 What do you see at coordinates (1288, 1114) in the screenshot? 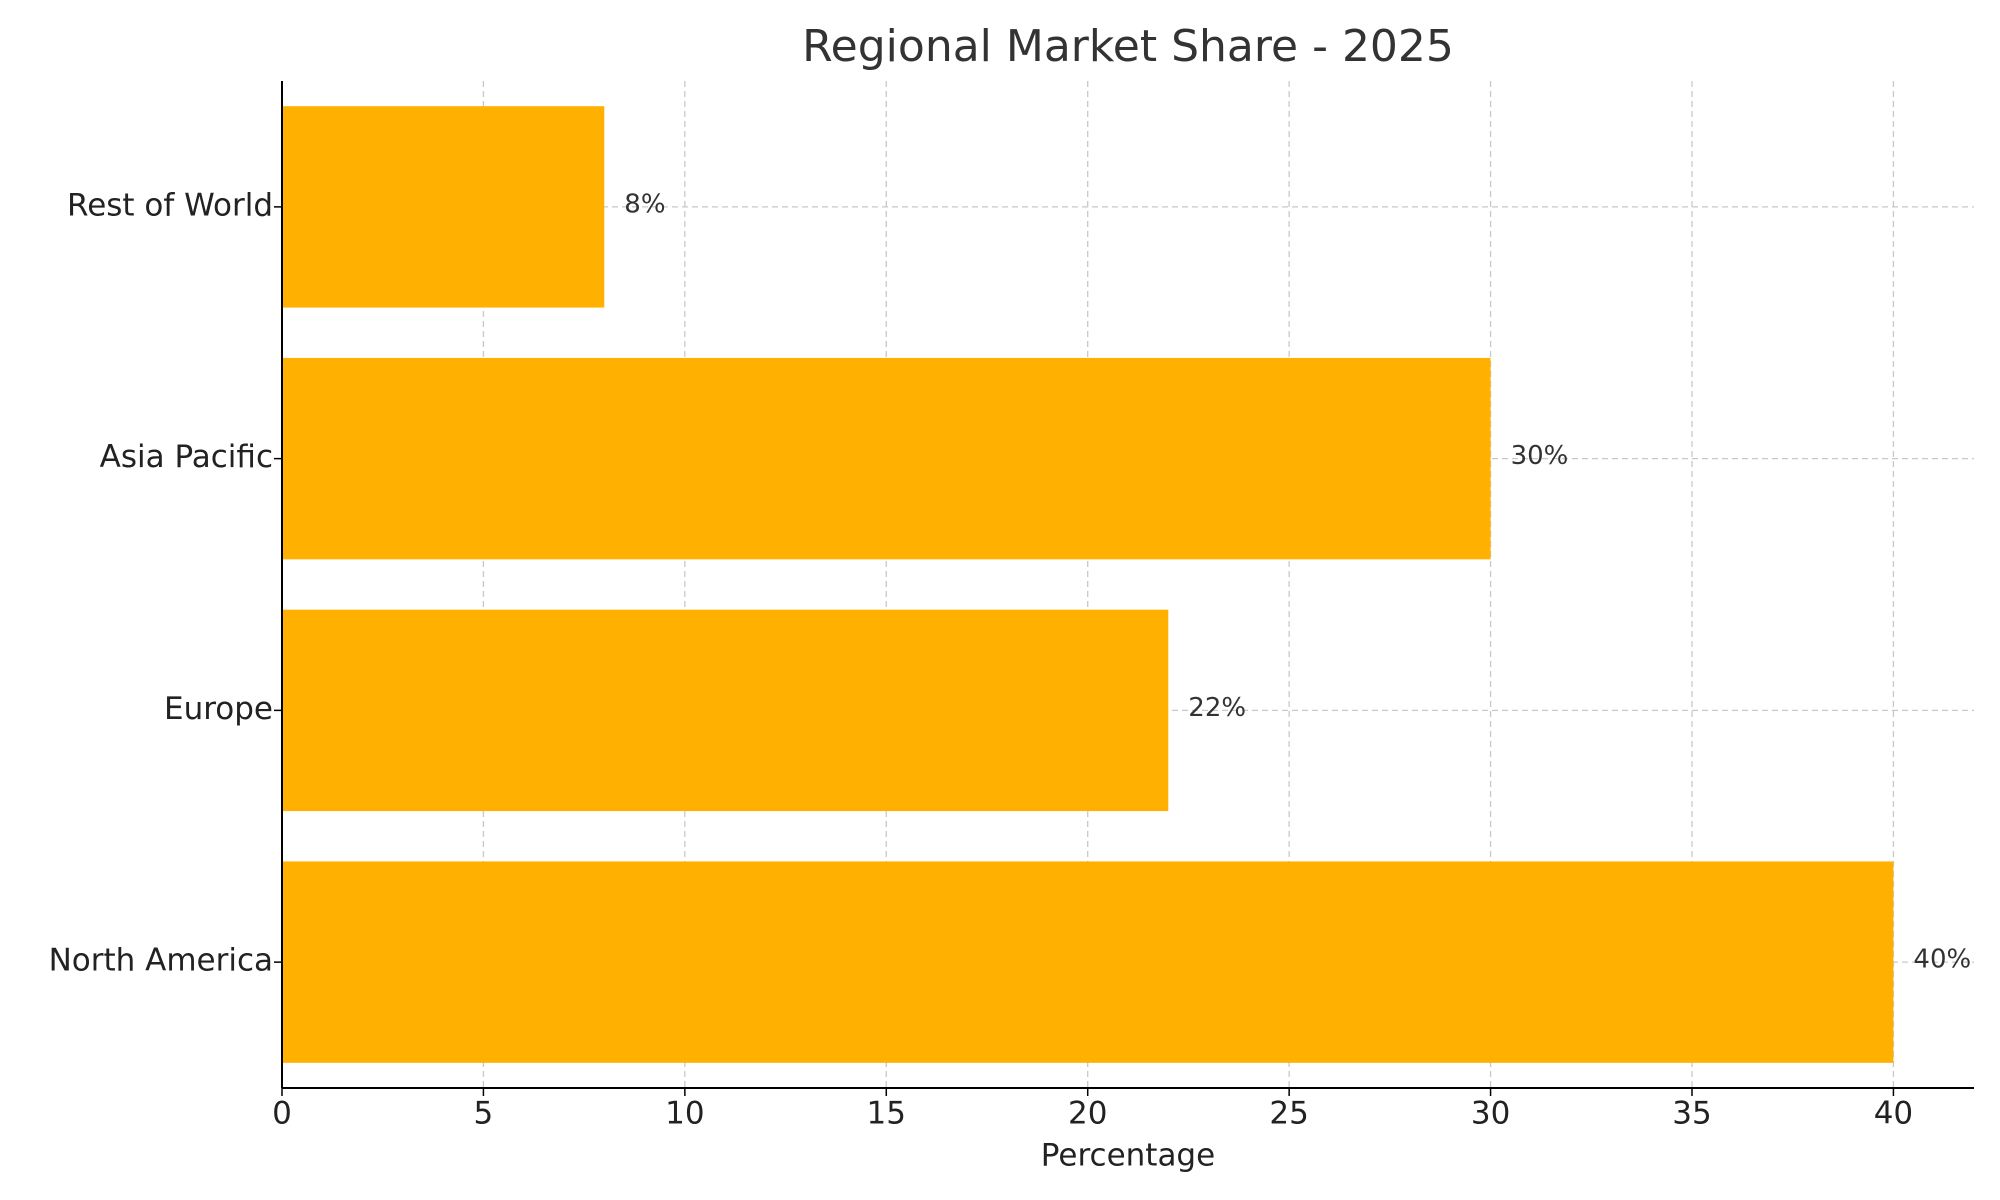
I see `x-tick-label: 25` at bounding box center [1288, 1114].